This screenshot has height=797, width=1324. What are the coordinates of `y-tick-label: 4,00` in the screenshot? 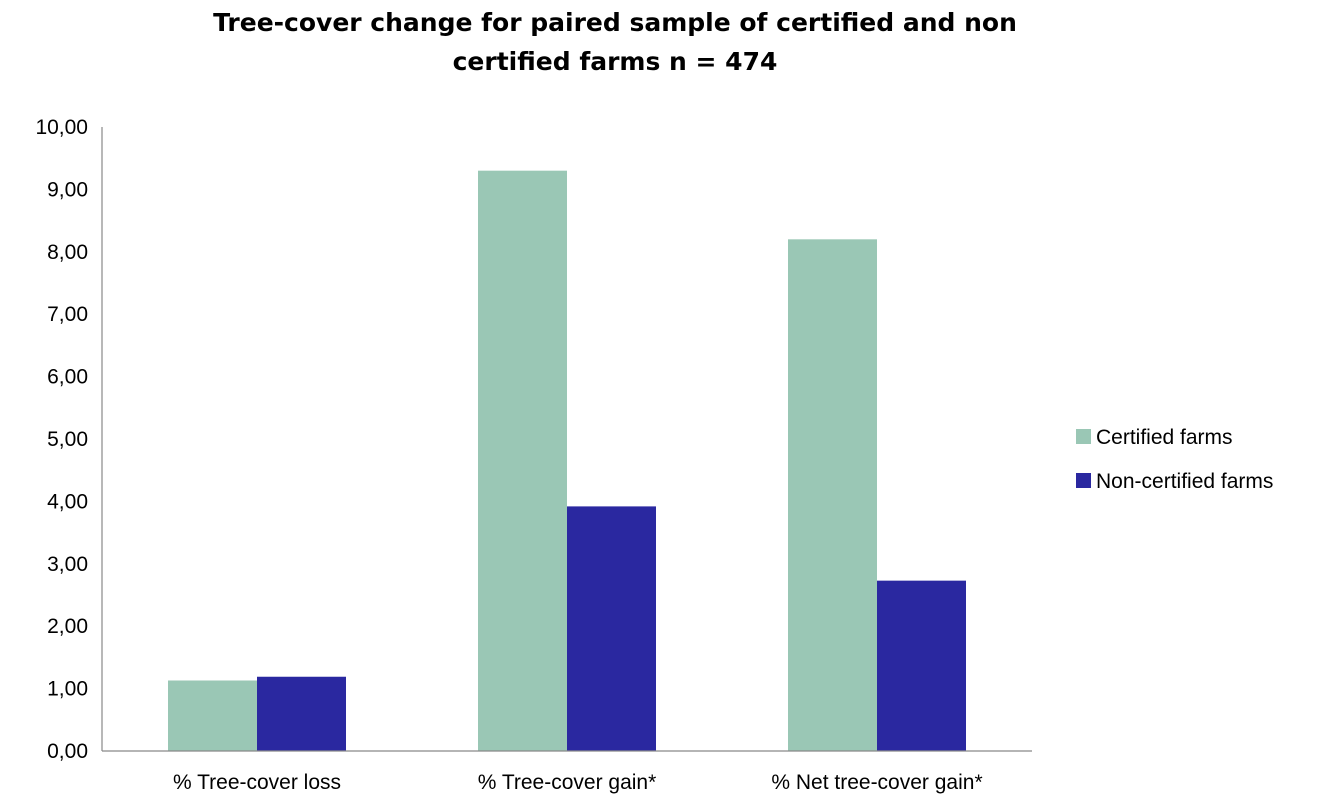 It's located at (67, 501).